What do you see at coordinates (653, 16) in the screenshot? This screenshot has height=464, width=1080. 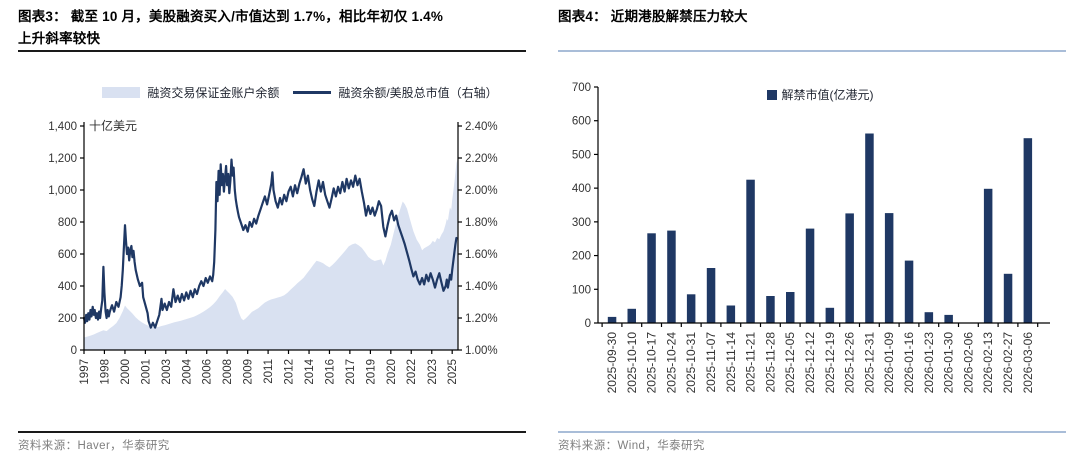 I see `figure4-title-line1: 图表4： 近期港股解禁压力较大` at bounding box center [653, 16].